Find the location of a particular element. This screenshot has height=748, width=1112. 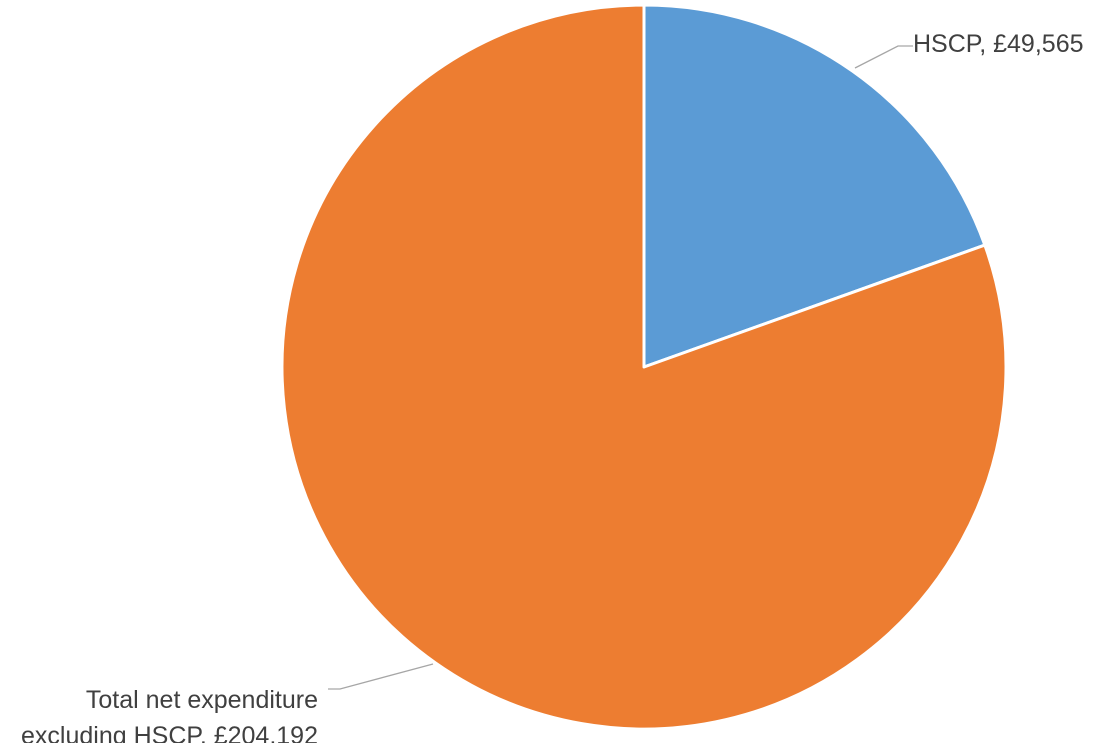

data-label-hscp: HSCP, £49,565 is located at coordinates (998, 44).